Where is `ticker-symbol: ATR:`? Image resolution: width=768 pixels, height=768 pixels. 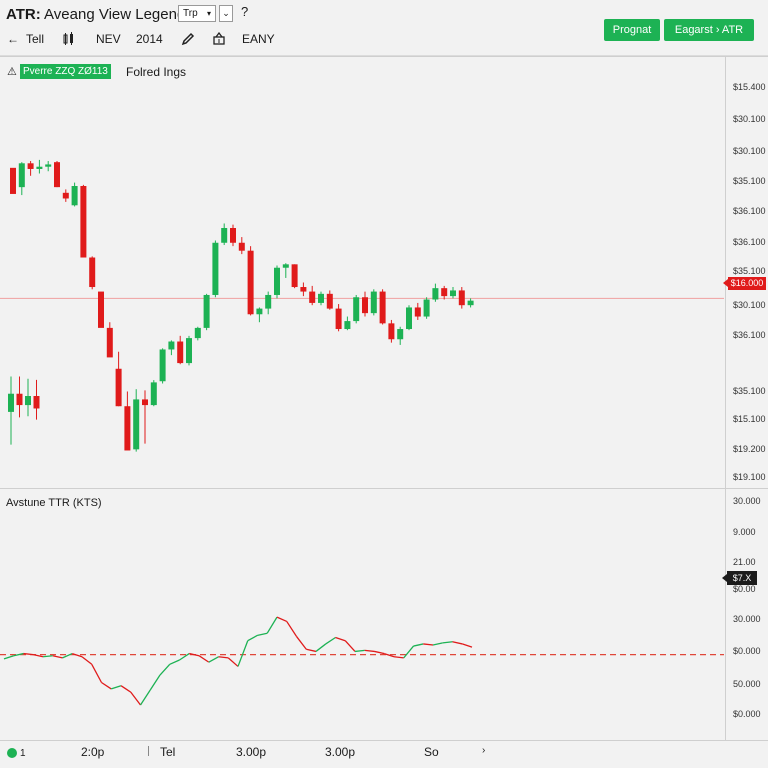
ticker-symbol: ATR: is located at coordinates (23, 14).